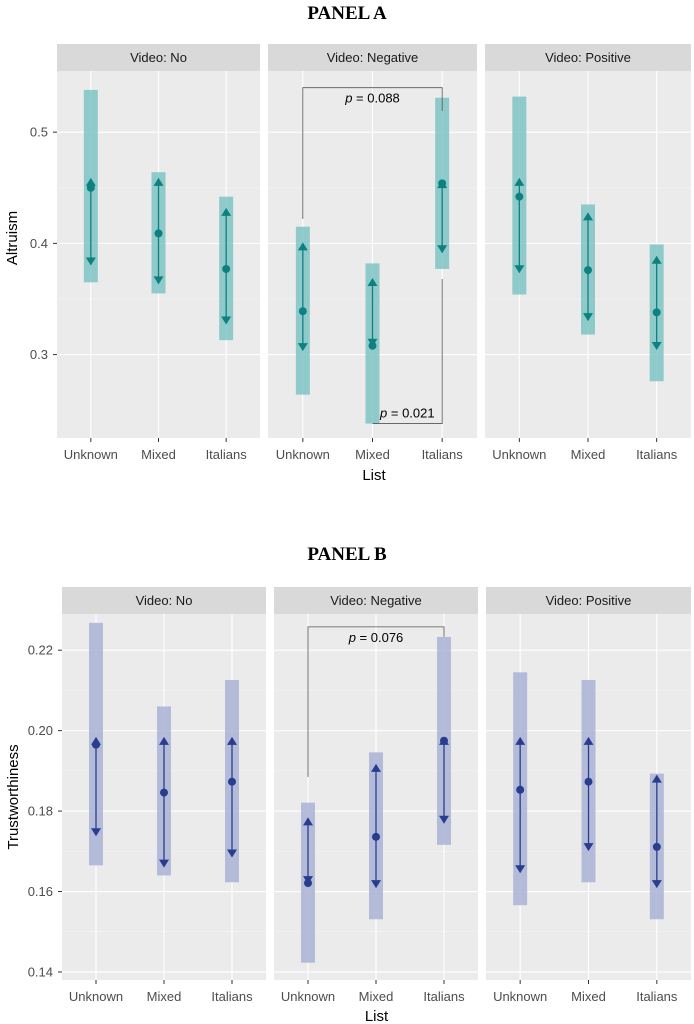 Image resolution: width=694 pixels, height=1024 pixels. What do you see at coordinates (347, 13) in the screenshot?
I see `chart-title: PANEL A` at bounding box center [347, 13].